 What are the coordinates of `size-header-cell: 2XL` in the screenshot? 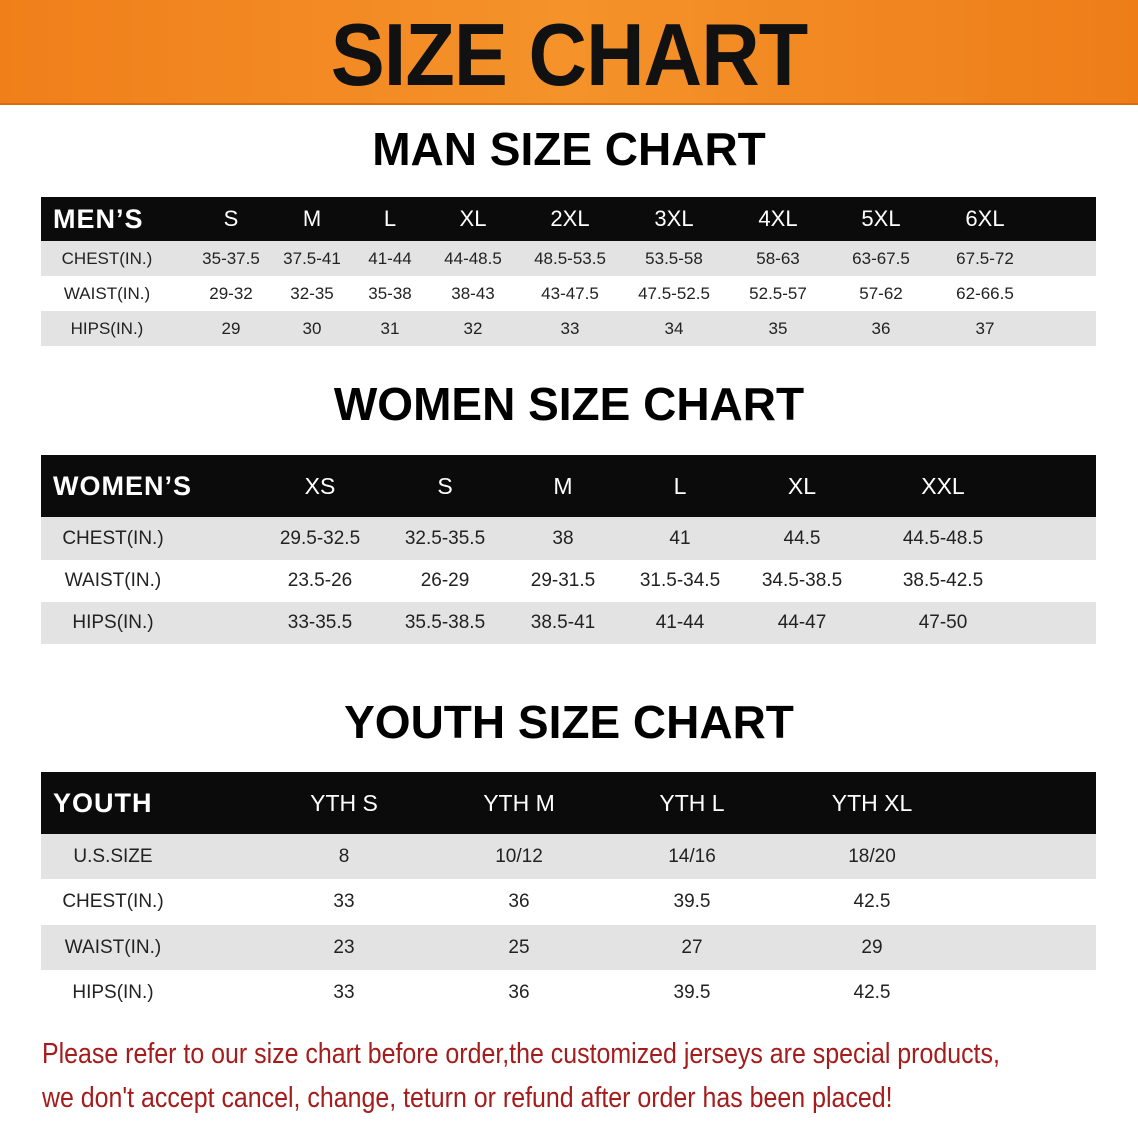 It's located at (570, 218).